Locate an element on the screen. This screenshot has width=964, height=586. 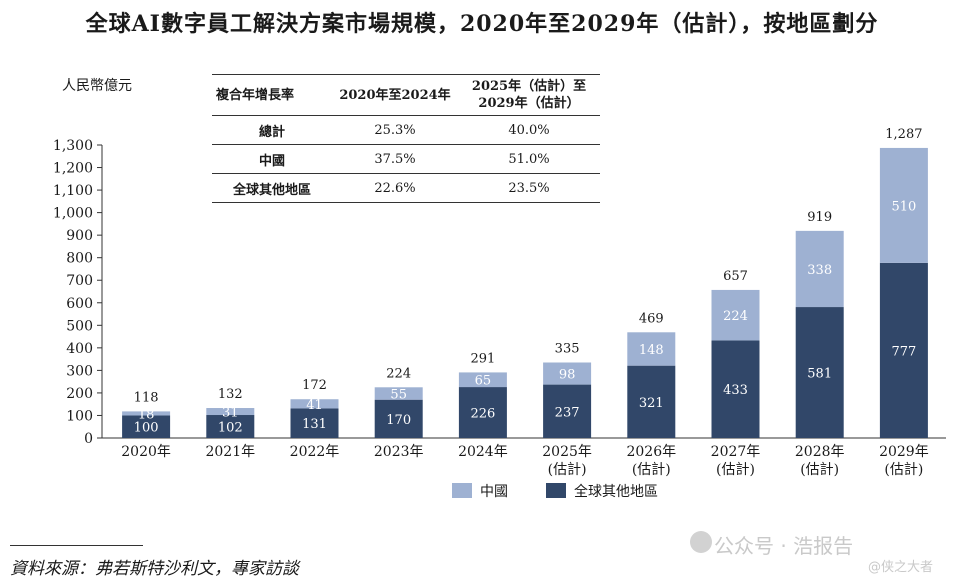
data-label-rest: 226 is located at coordinates (482, 414).